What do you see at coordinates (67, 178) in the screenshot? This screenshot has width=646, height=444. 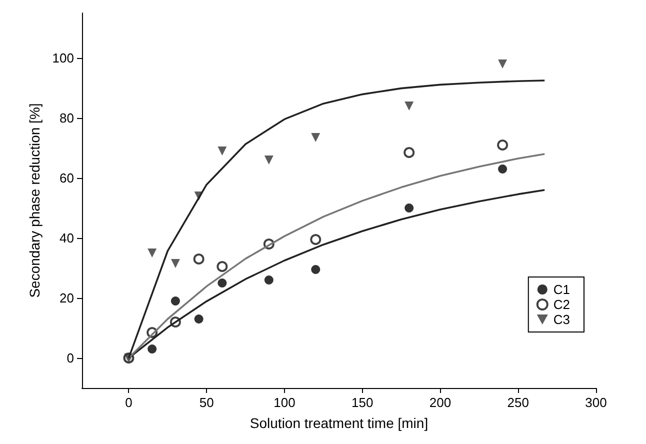 I see `y-tick-label: 60` at bounding box center [67, 178].